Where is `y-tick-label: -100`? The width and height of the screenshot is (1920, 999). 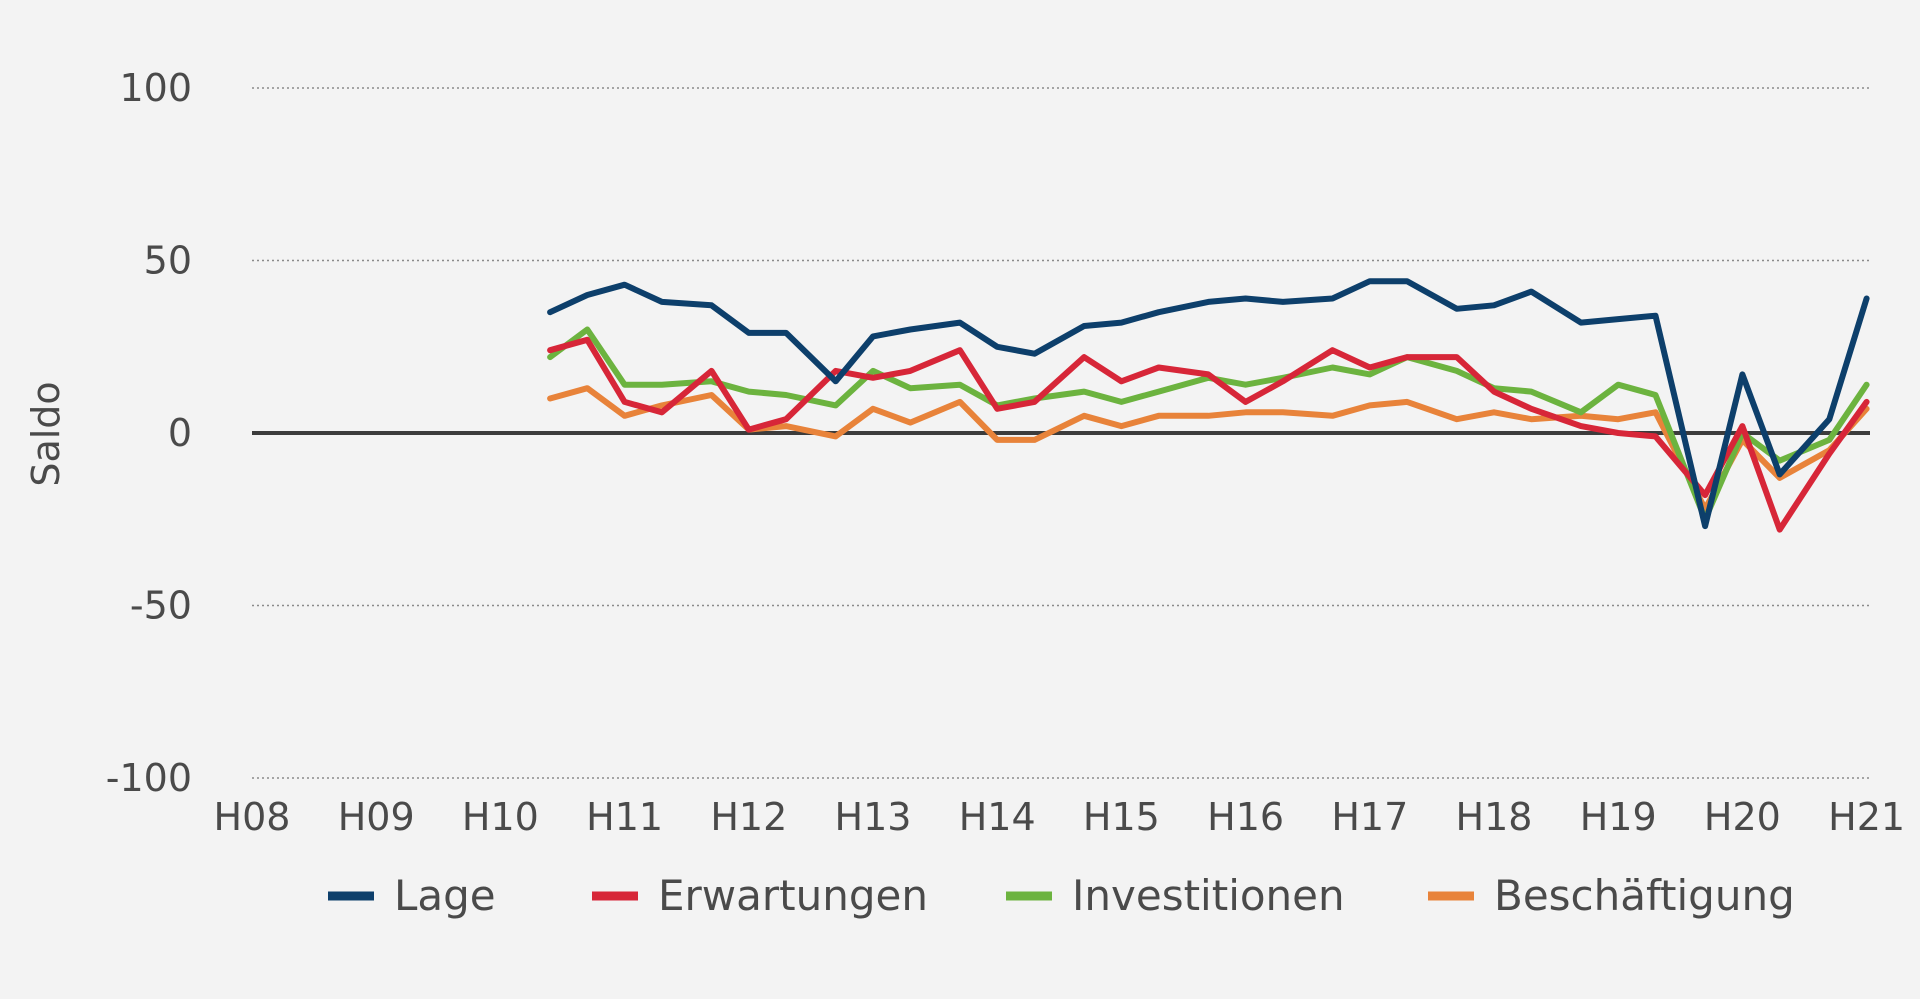 y-tick-label: -100 is located at coordinates (149, 778).